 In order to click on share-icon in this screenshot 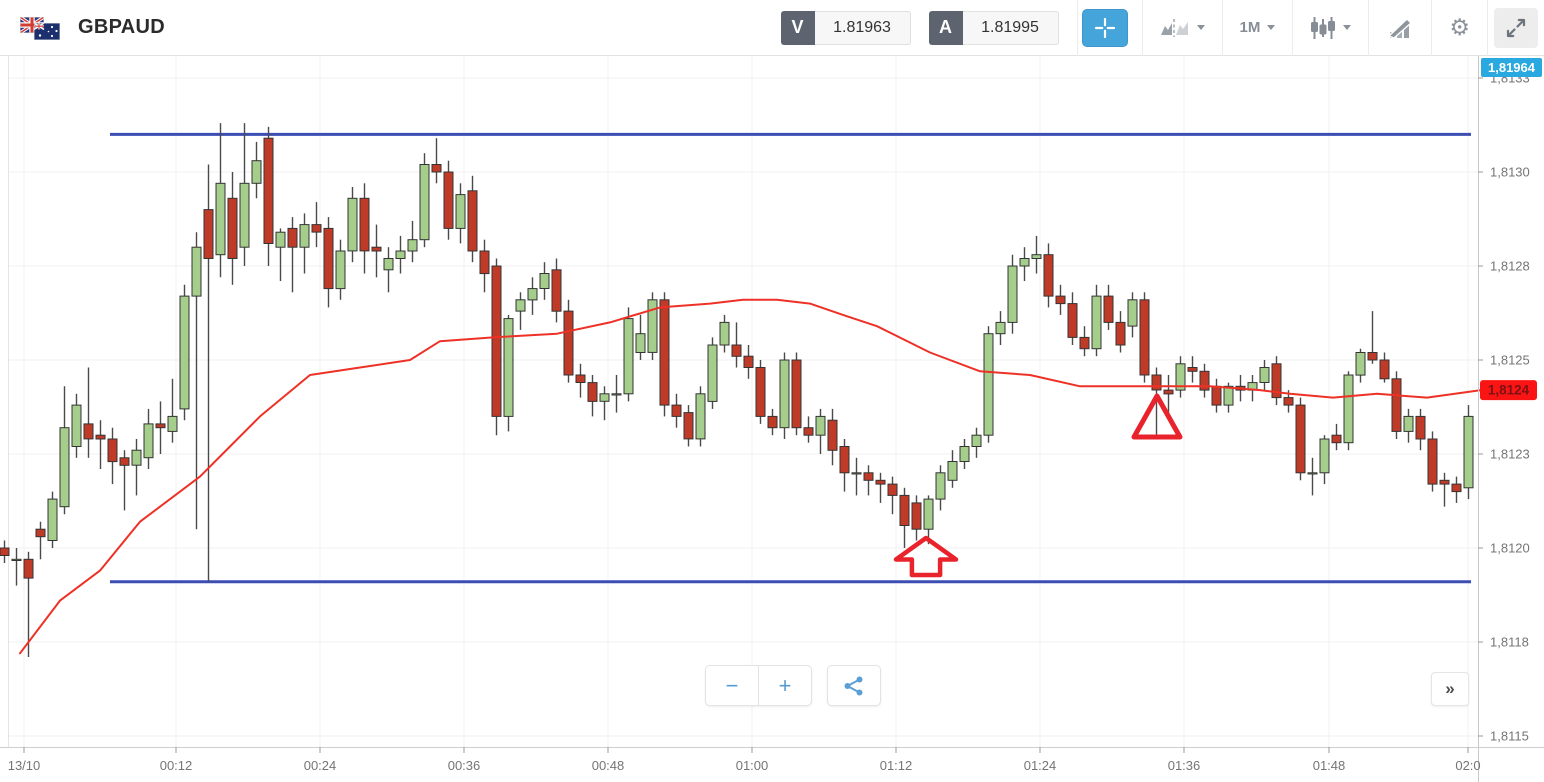, I will do `click(853, 685)`.